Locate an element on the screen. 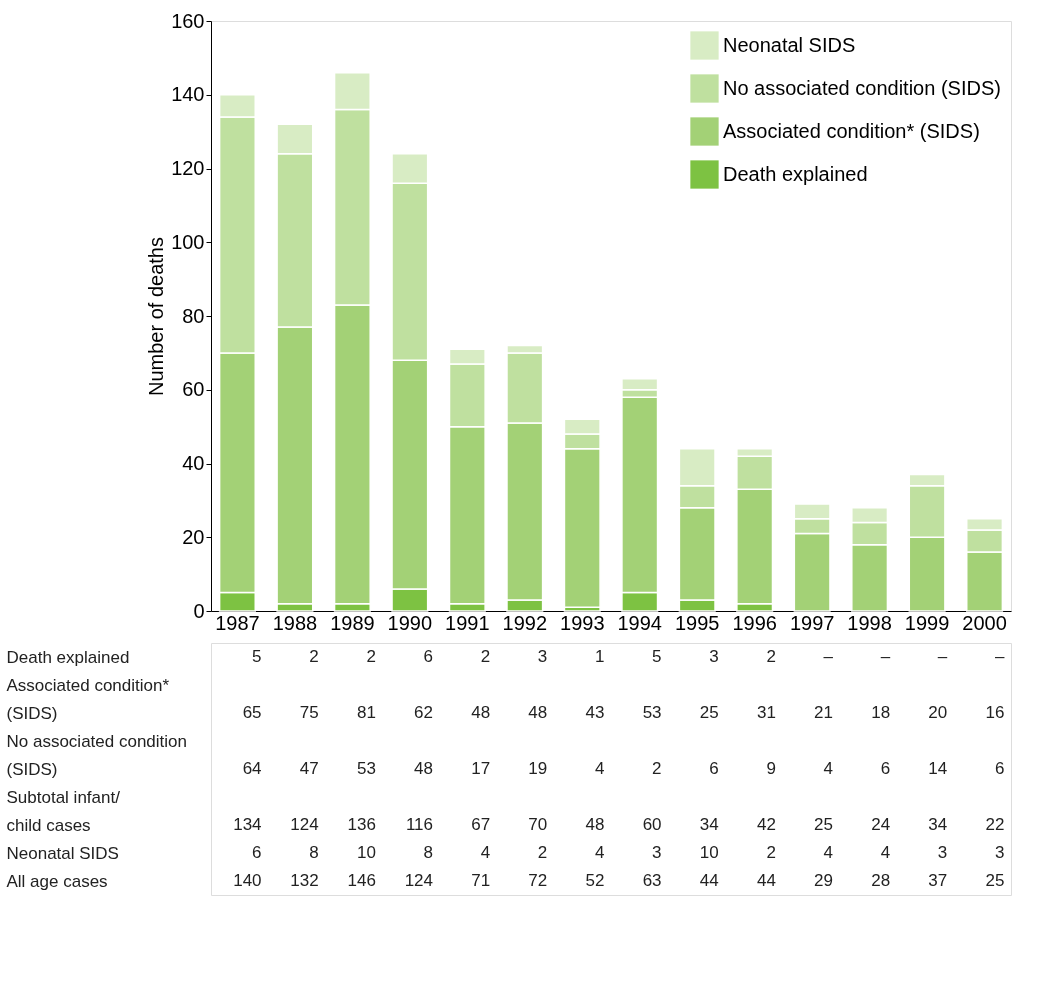 The width and height of the screenshot is (1040, 1005). legend-label: Associated condition* (SIDS) is located at coordinates (851, 130).